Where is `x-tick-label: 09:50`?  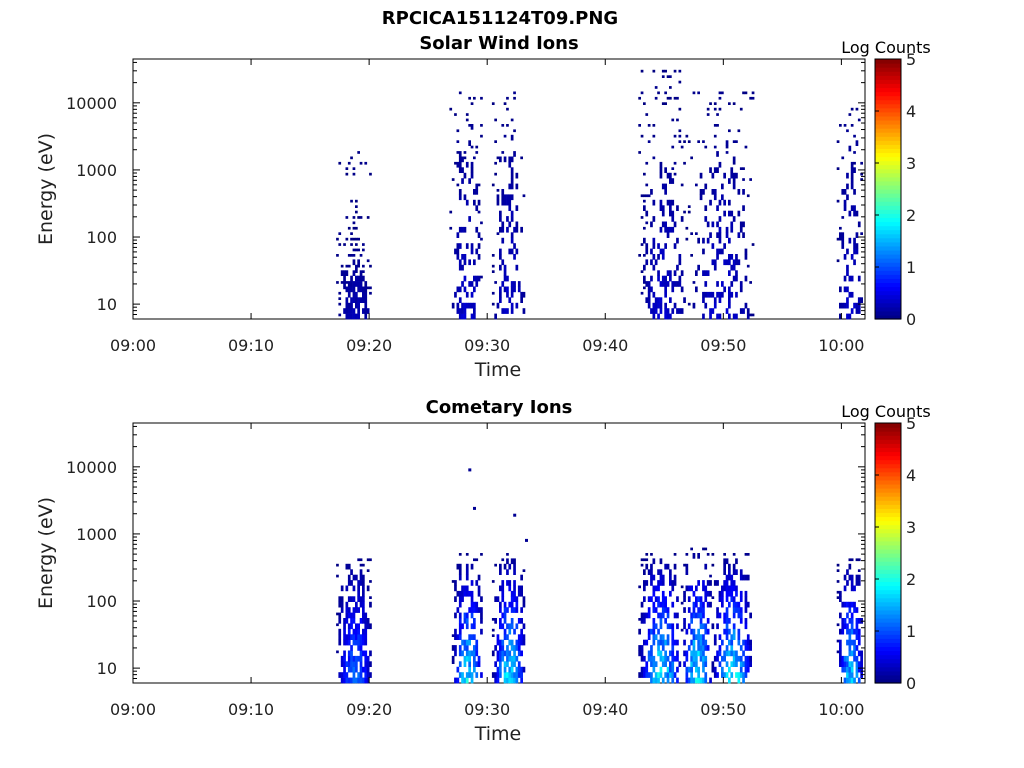
x-tick-label: 09:50 is located at coordinates (723, 709).